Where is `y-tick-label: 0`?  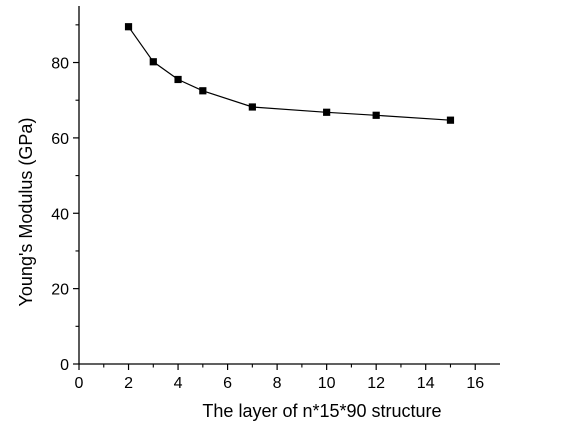 y-tick-label: 0 is located at coordinates (64, 365).